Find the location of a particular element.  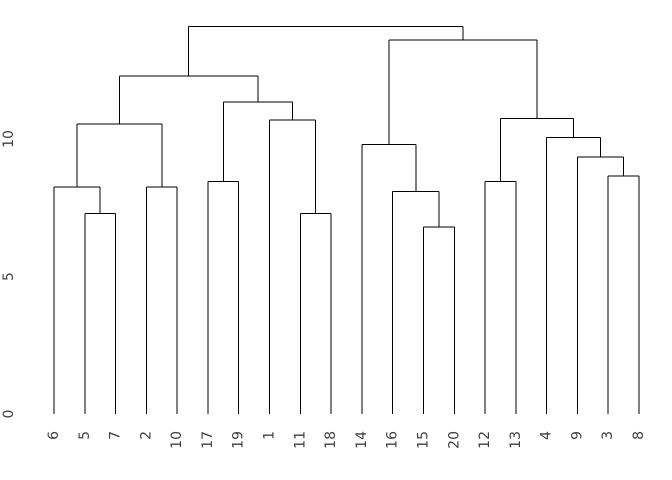

leaf-label-6: 6 is located at coordinates (54, 435).